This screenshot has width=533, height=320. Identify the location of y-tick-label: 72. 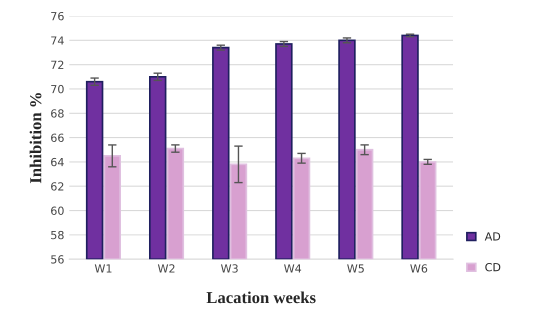
(57, 64).